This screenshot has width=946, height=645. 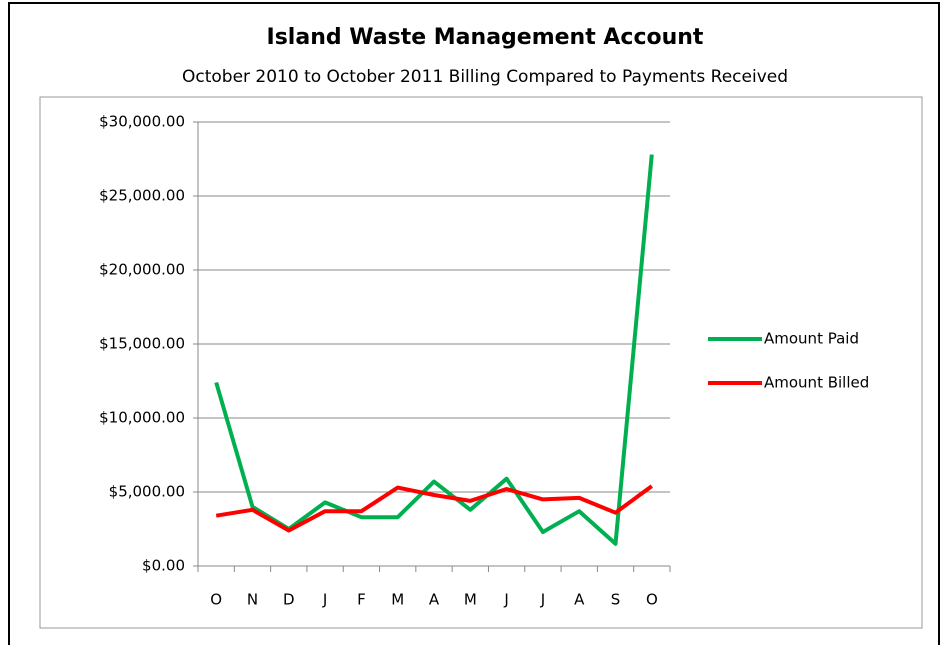 I want to click on y-tick-label: $30,000.00, so click(x=142, y=122).